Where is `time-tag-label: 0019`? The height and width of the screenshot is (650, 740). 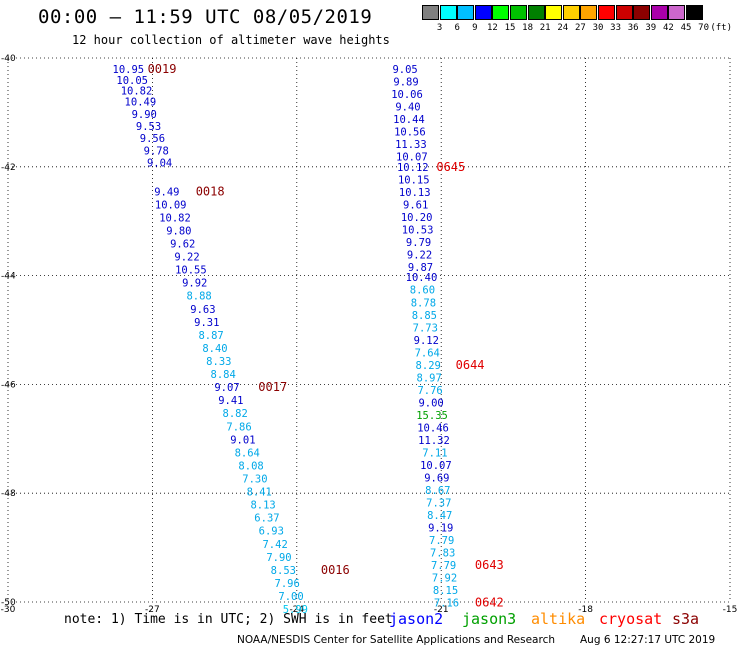
time-tag-label: 0019 is located at coordinates (162, 69).